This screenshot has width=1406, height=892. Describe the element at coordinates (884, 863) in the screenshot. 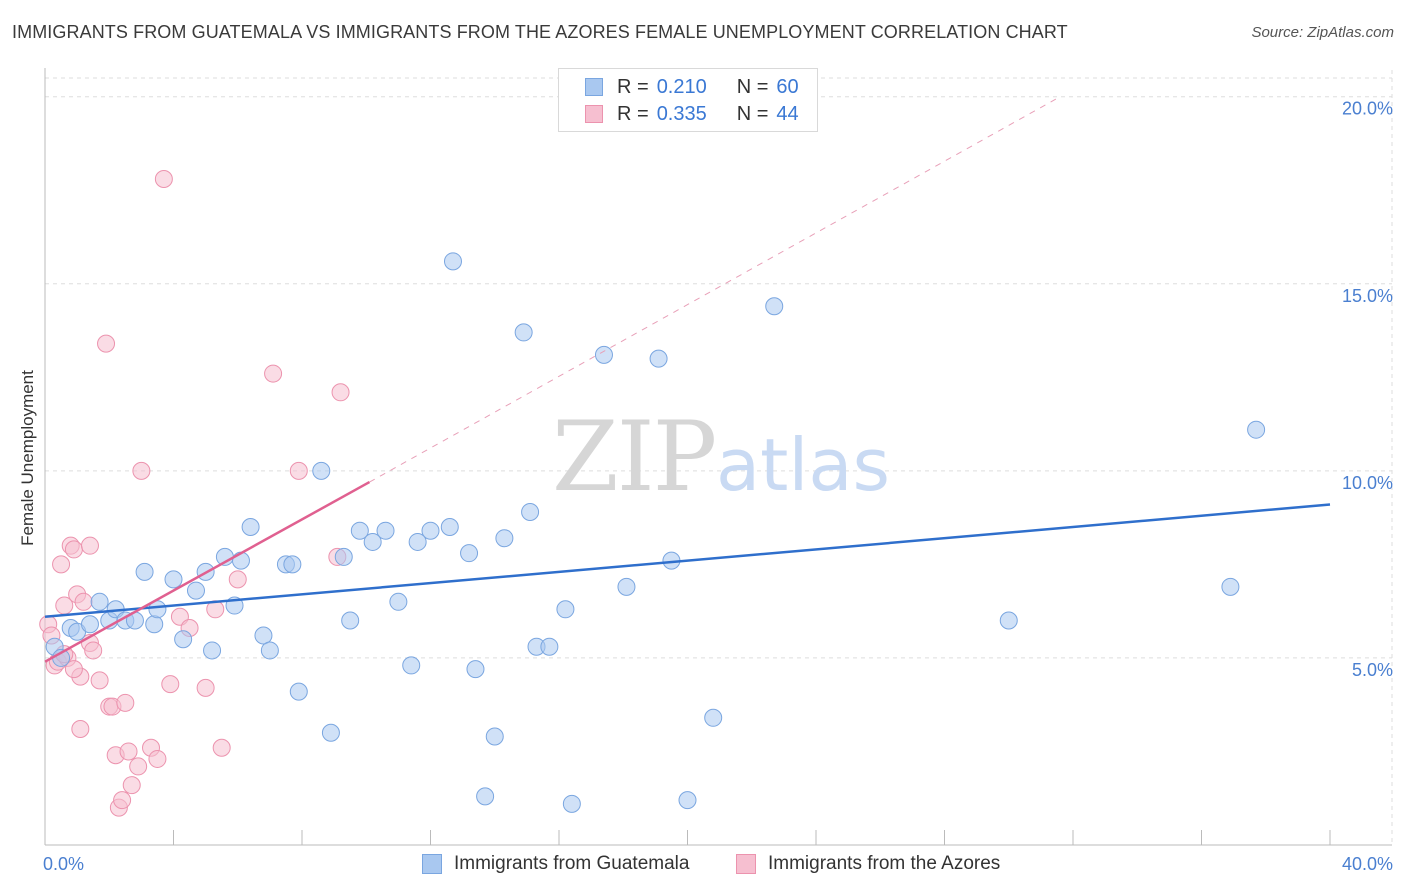

I see `bottom-legend-label-azores: Immigrants from the Azores` at that location.